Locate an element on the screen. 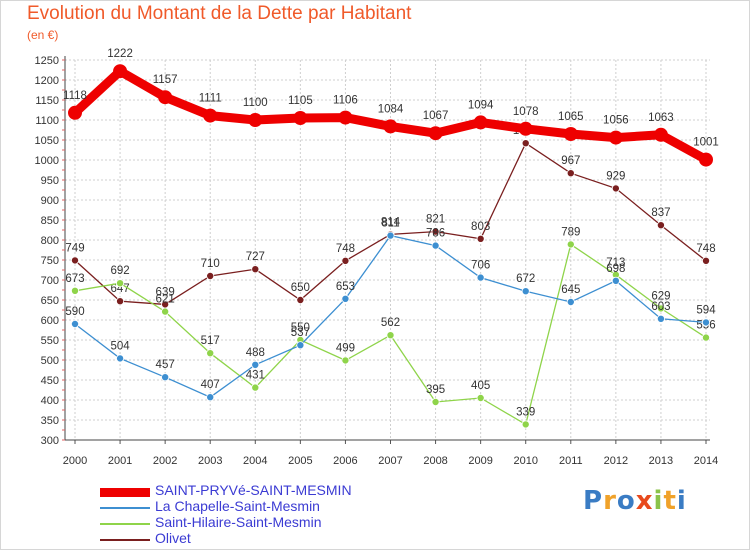 This screenshot has width=750, height=550. data-label: 488 is located at coordinates (255, 353).